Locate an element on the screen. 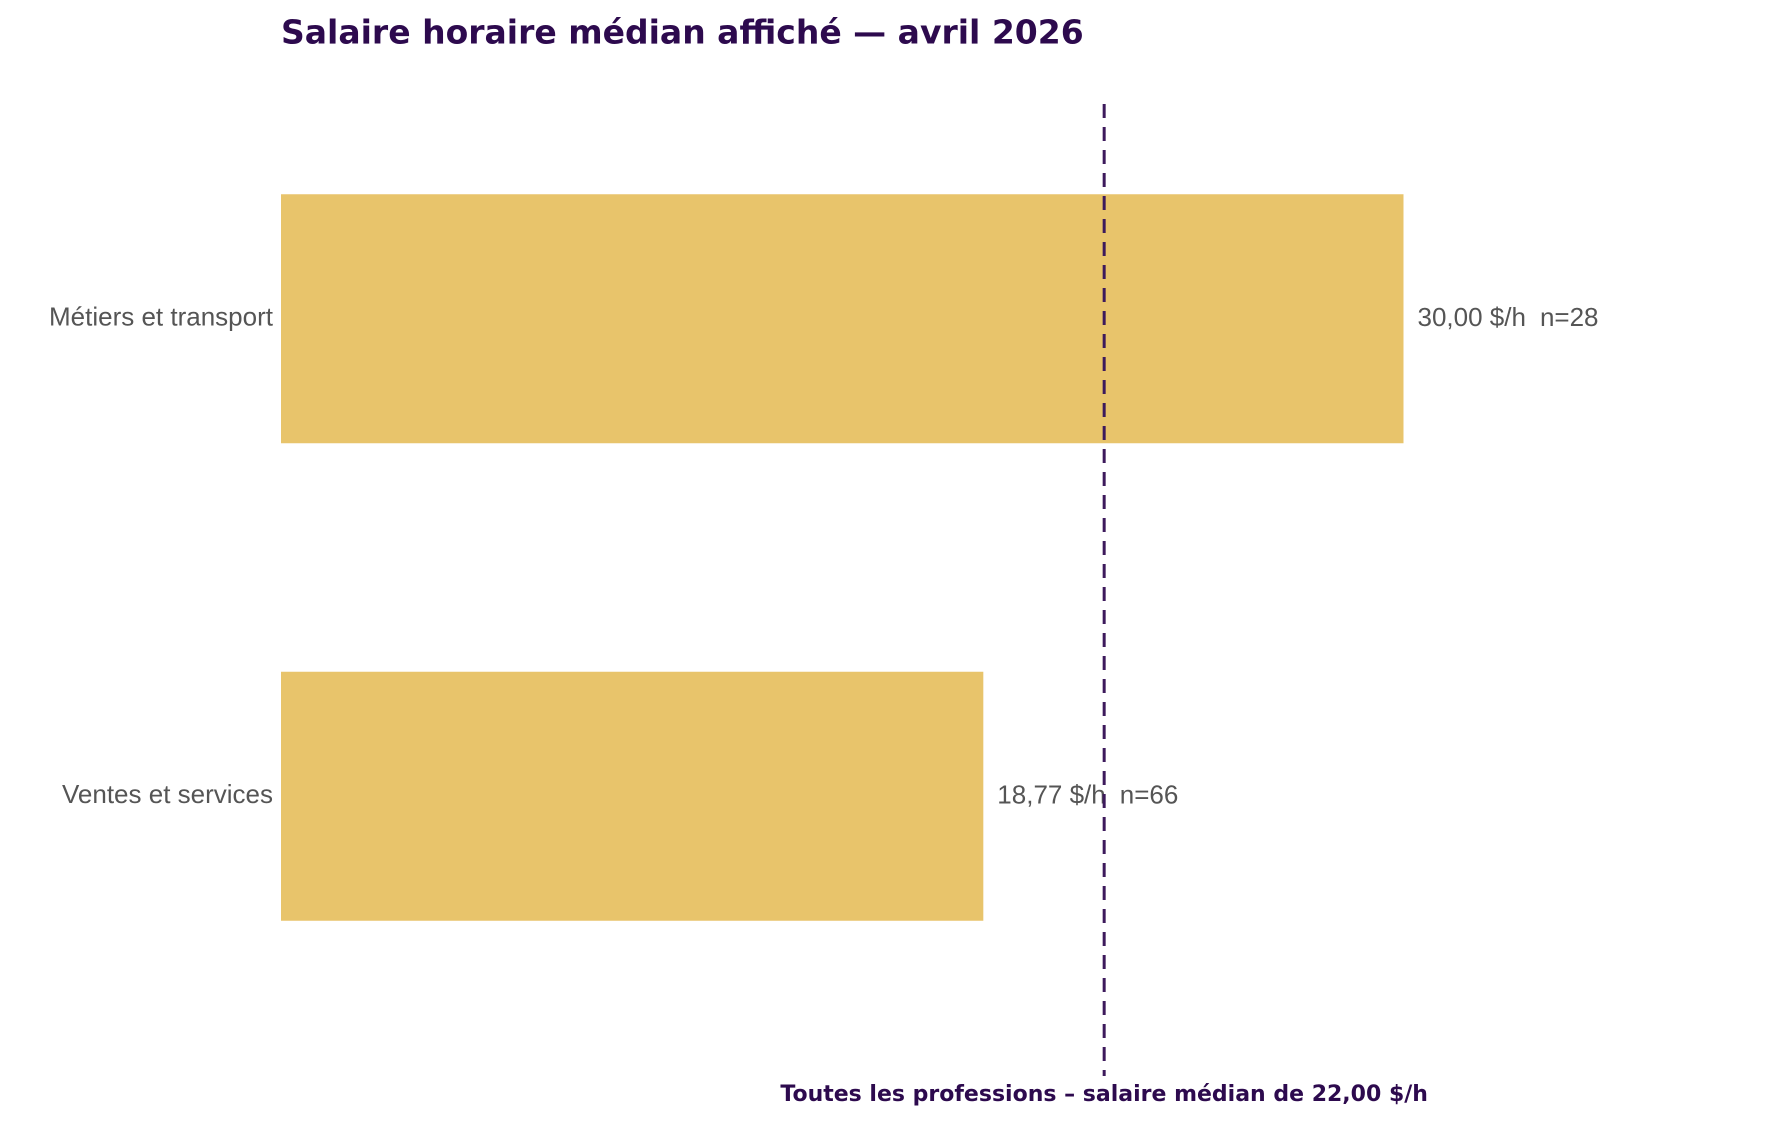 The height and width of the screenshot is (1123, 1770). value-label: 18,77 $/h n=66 is located at coordinates (1087, 794).